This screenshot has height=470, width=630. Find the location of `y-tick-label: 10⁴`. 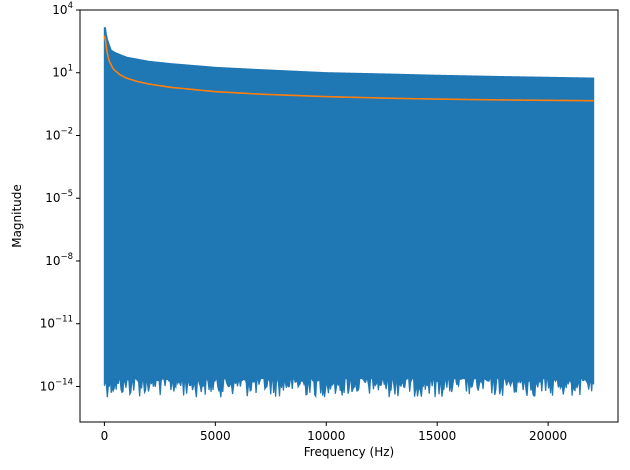

y-tick-label: 10⁴ is located at coordinates (62, 9).